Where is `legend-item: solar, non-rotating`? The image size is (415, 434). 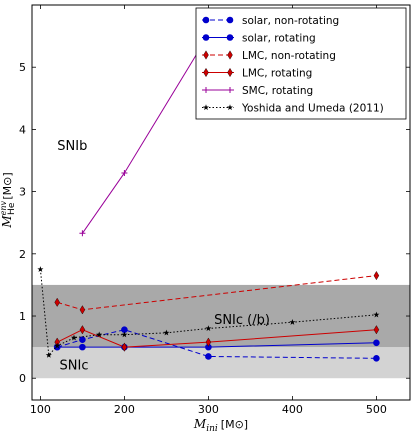
legend-item: solar, non-rotating is located at coordinates (270, 21).